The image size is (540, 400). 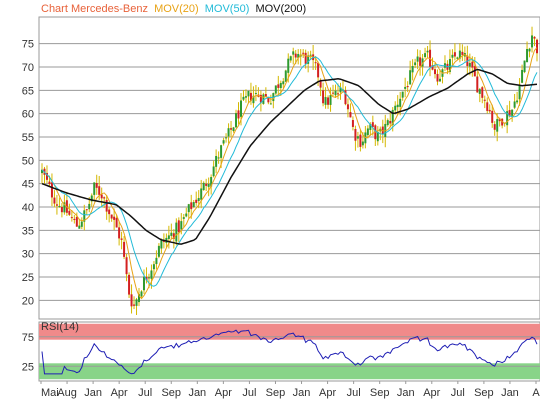 I want to click on title-part-ma20: MOV(20), so click(x=176, y=9).